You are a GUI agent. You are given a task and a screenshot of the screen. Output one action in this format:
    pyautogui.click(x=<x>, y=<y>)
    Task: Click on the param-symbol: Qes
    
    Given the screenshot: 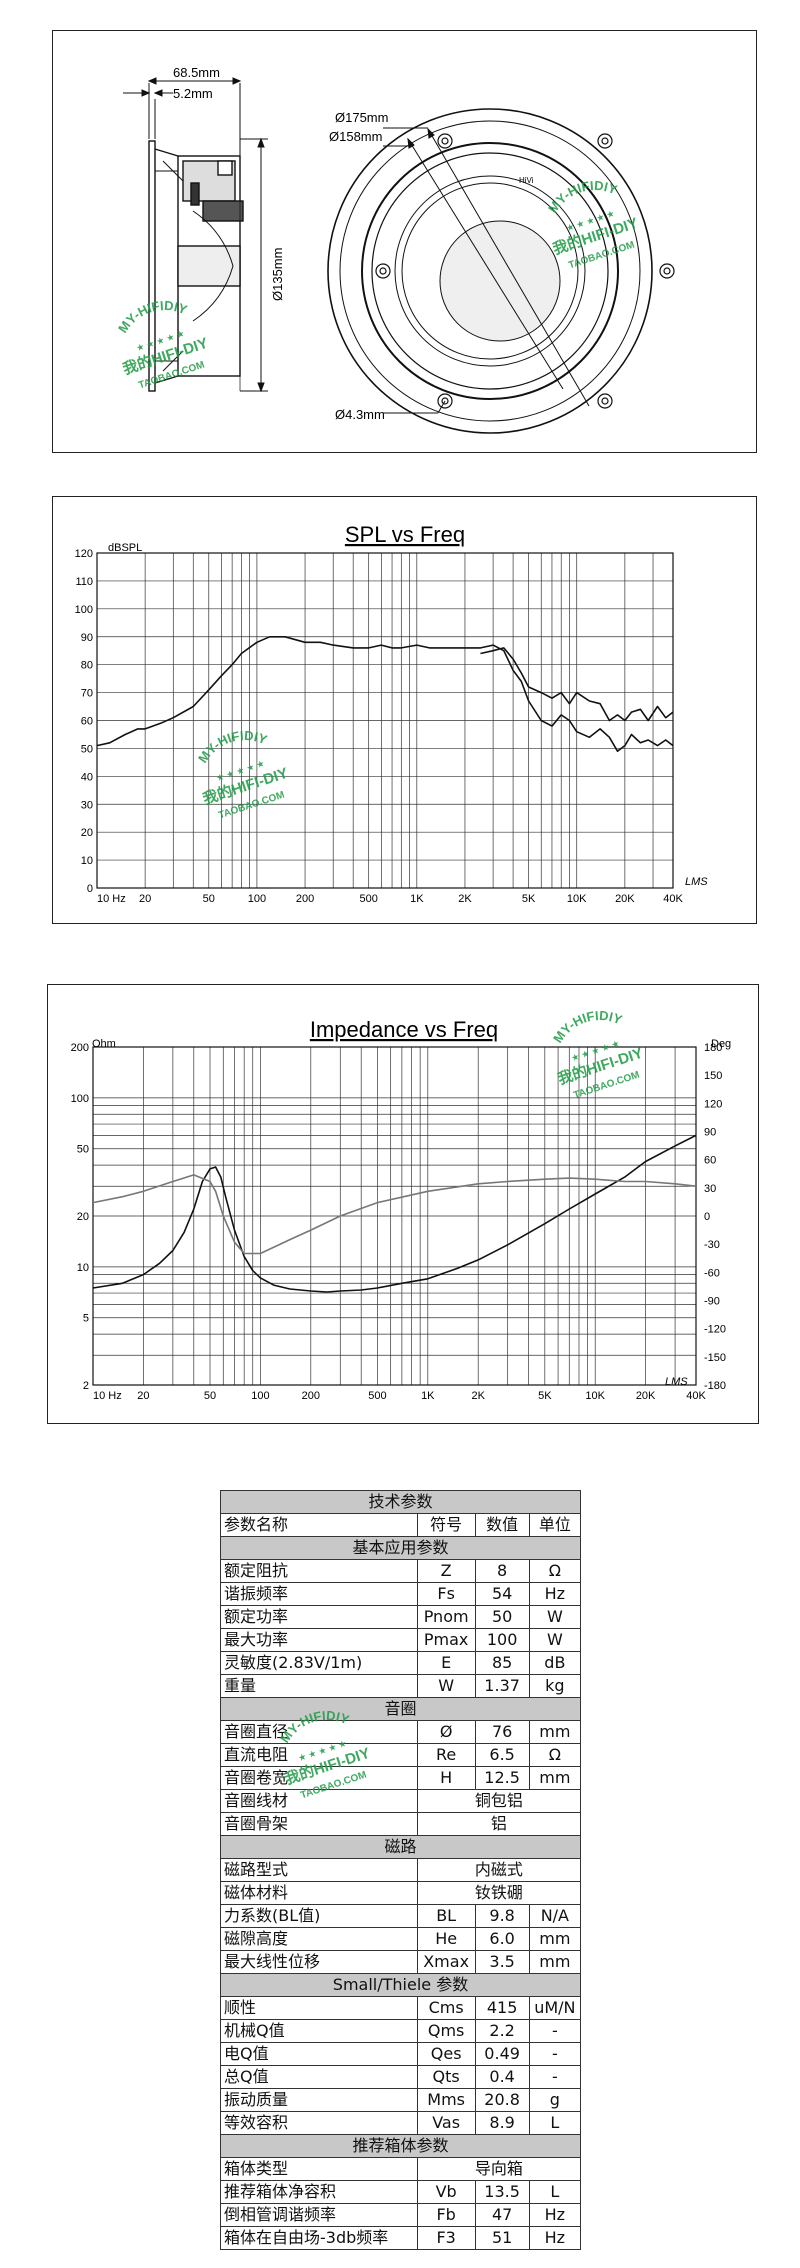 What is the action you would take?
    pyautogui.click(x=446, y=2054)
    